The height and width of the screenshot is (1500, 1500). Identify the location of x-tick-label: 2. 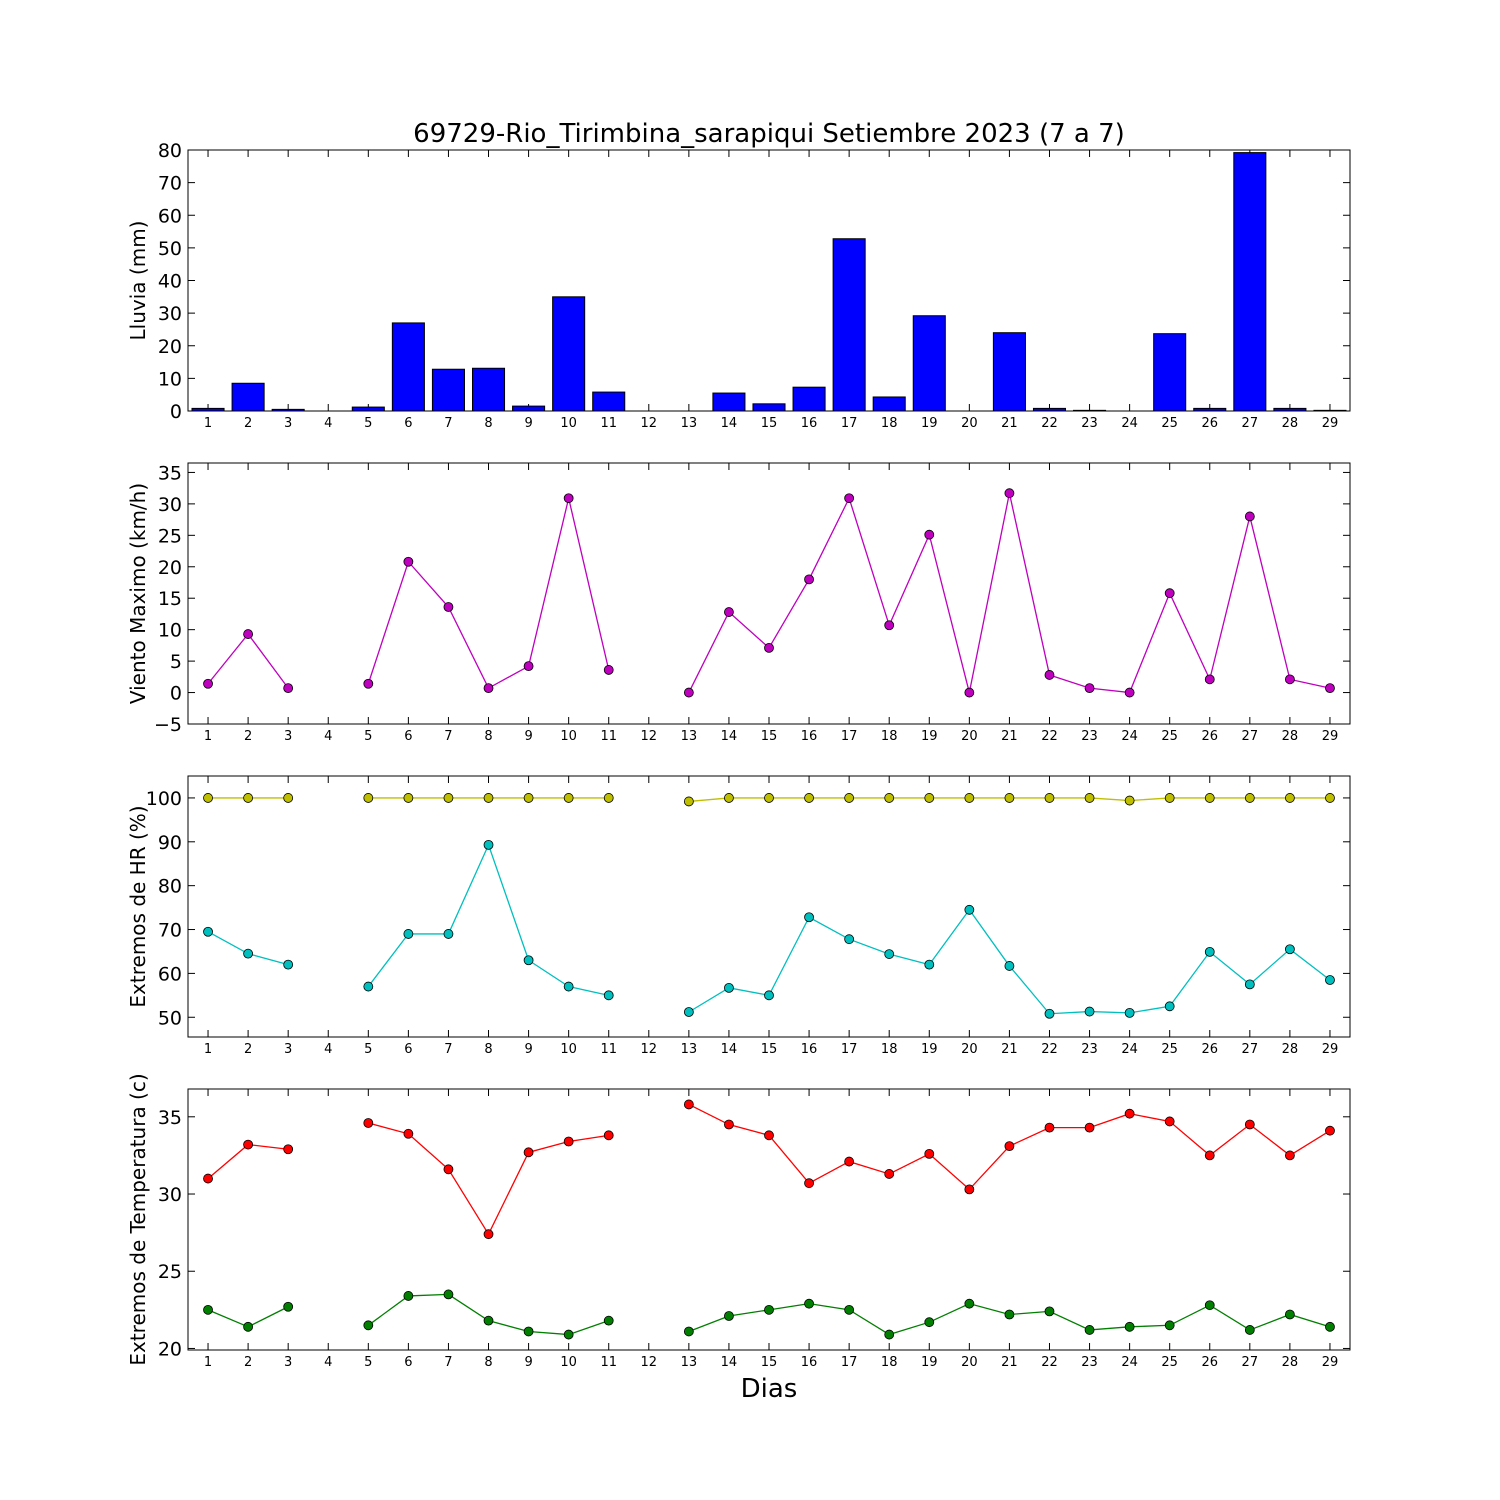
(248, 736).